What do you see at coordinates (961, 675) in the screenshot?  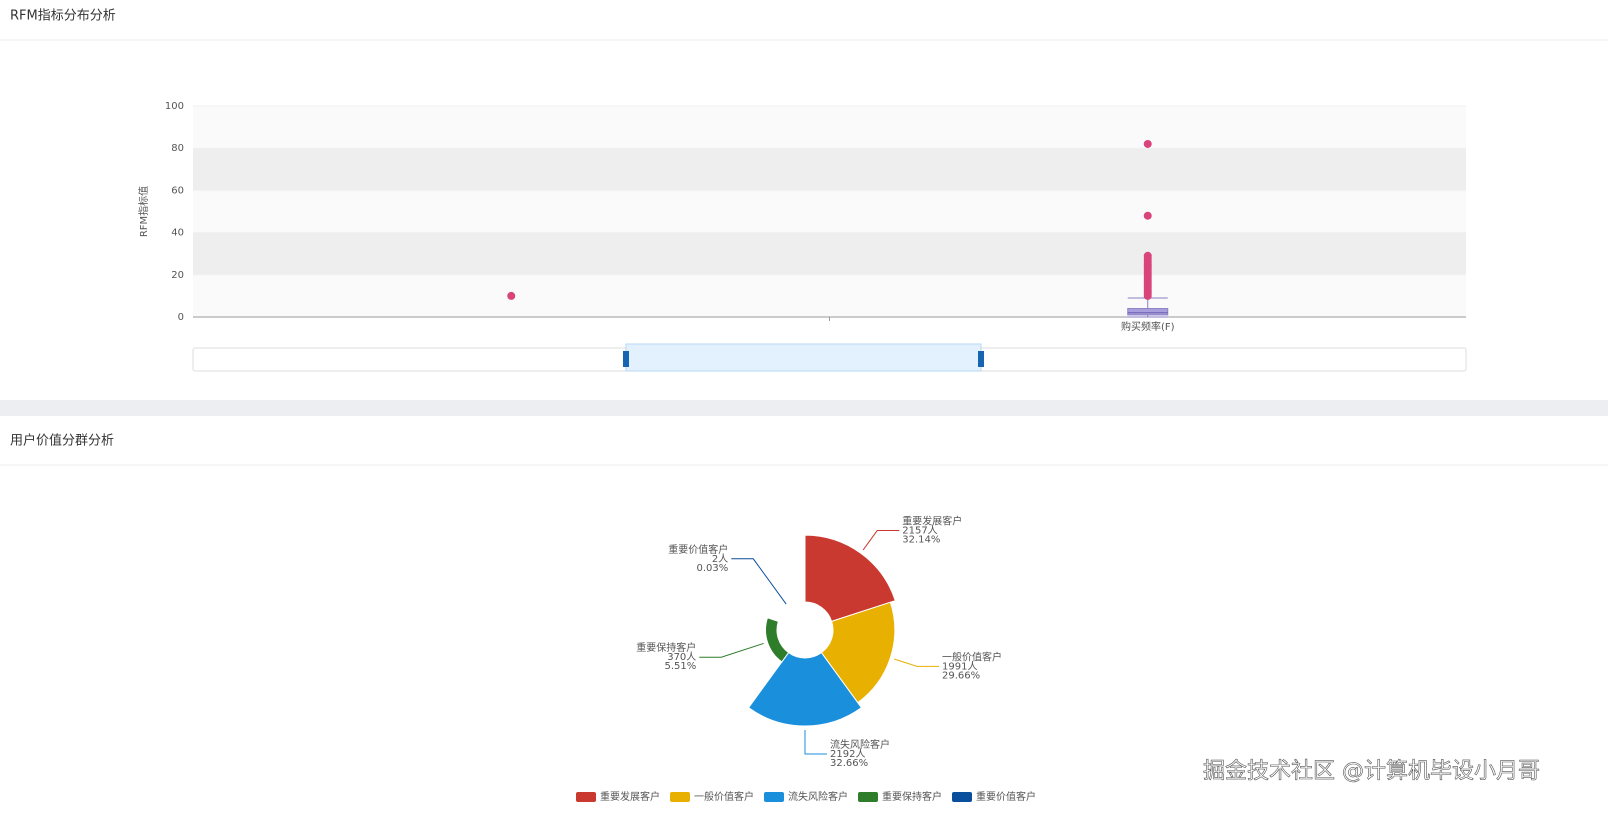 I see `percent-label: 29.66%` at bounding box center [961, 675].